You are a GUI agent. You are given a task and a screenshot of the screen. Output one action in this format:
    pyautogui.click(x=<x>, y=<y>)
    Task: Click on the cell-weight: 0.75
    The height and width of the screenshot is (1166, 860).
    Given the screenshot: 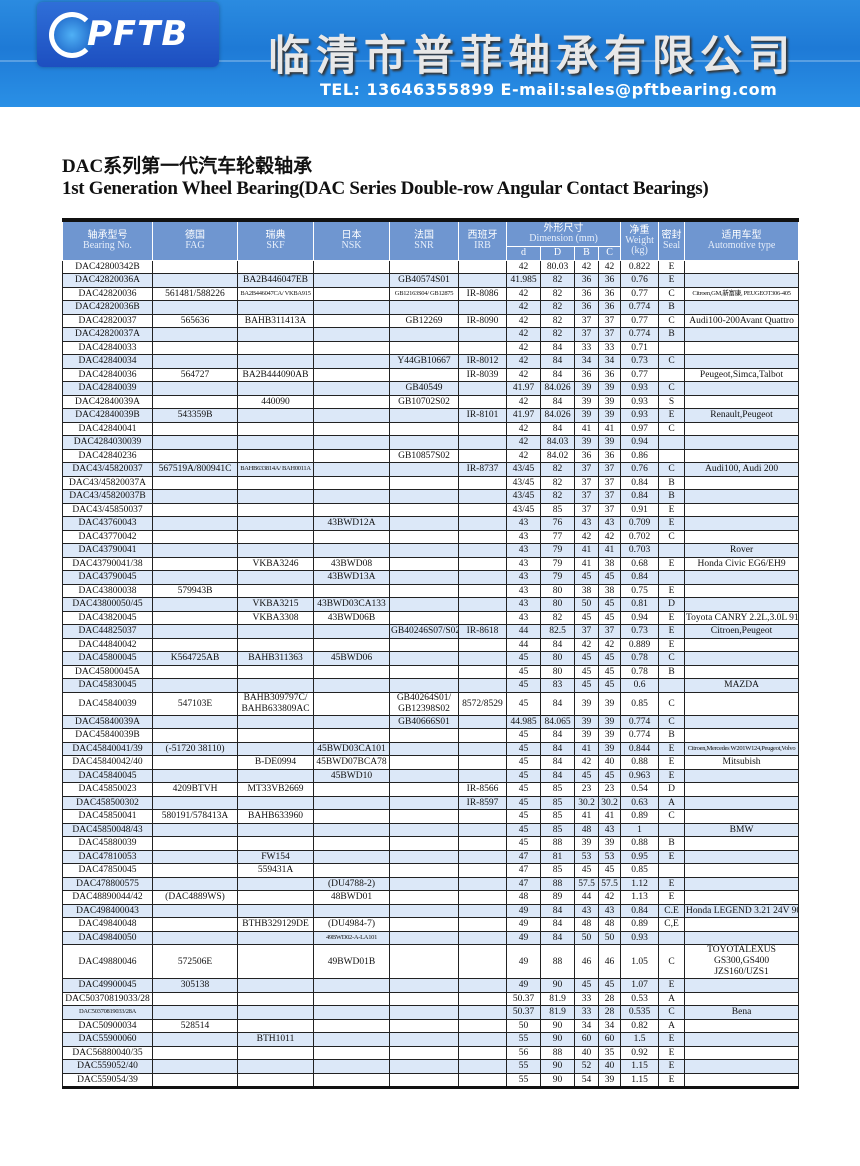 What is the action you would take?
    pyautogui.click(x=640, y=590)
    